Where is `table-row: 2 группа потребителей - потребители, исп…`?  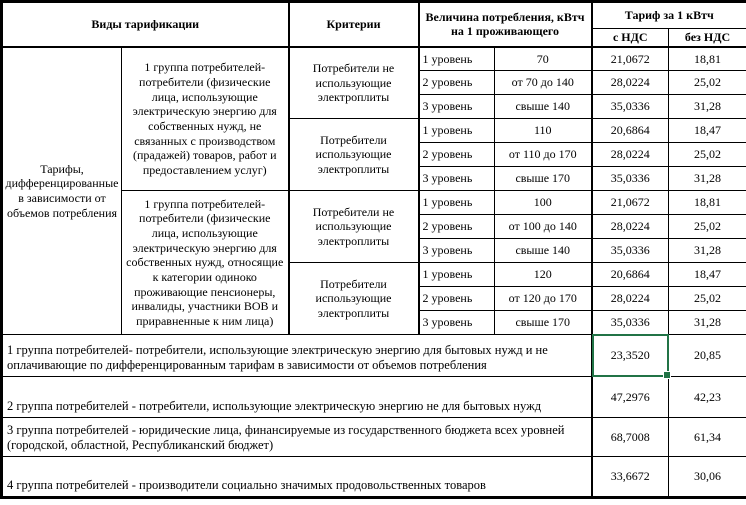 table-row: 2 группа потребителей - потребители, исп… is located at coordinates (373, 397).